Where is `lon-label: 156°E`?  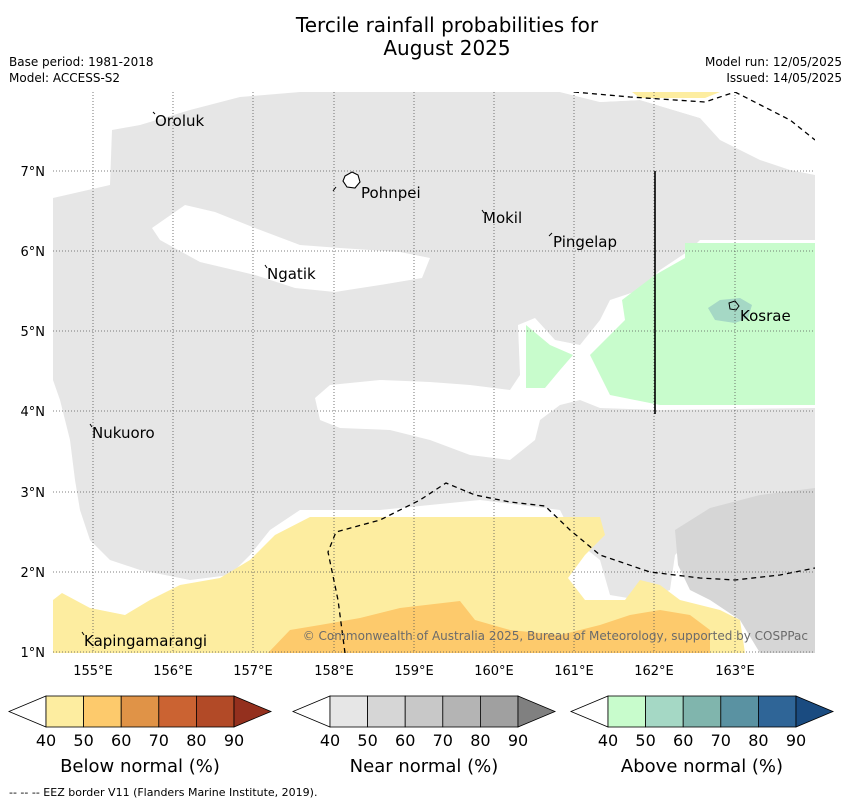 lon-label: 156°E is located at coordinates (173, 671).